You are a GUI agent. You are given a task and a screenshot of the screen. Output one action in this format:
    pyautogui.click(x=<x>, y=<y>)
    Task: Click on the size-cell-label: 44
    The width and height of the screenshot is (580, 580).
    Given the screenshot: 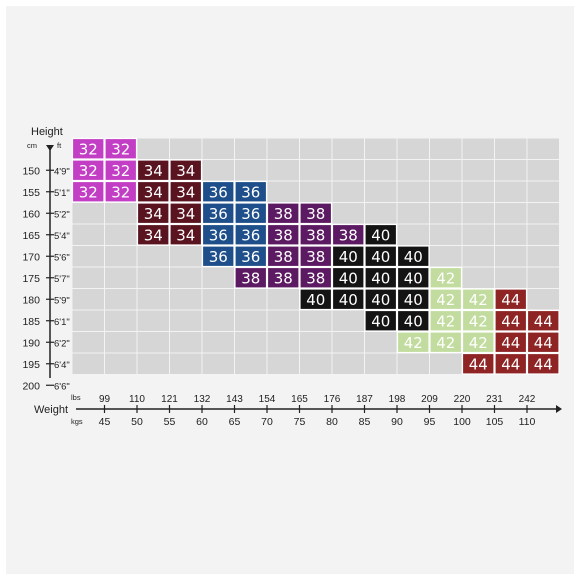 What is the action you would take?
    pyautogui.click(x=543, y=343)
    